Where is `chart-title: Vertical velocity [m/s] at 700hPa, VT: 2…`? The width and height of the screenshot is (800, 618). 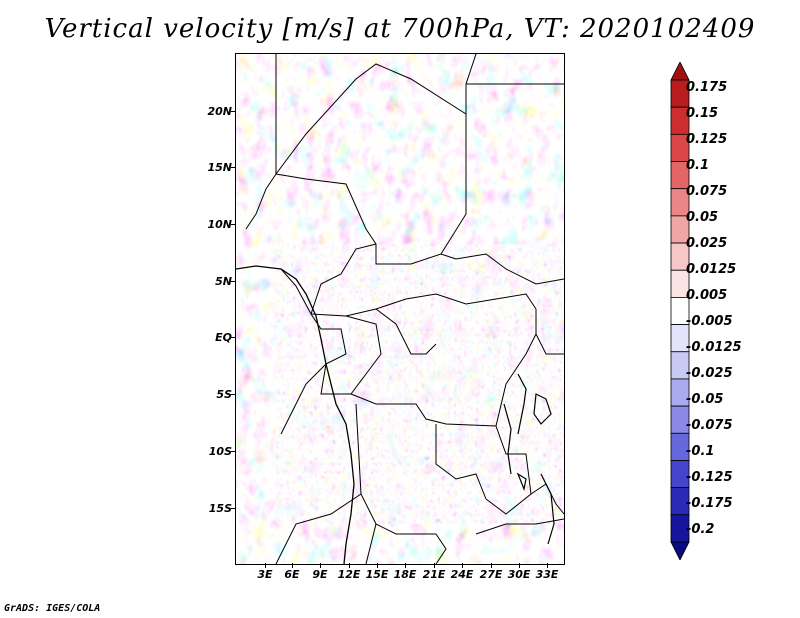 chart-title: Vertical velocity [m/s] at 700hPa, VT: 2… is located at coordinates (400, 29).